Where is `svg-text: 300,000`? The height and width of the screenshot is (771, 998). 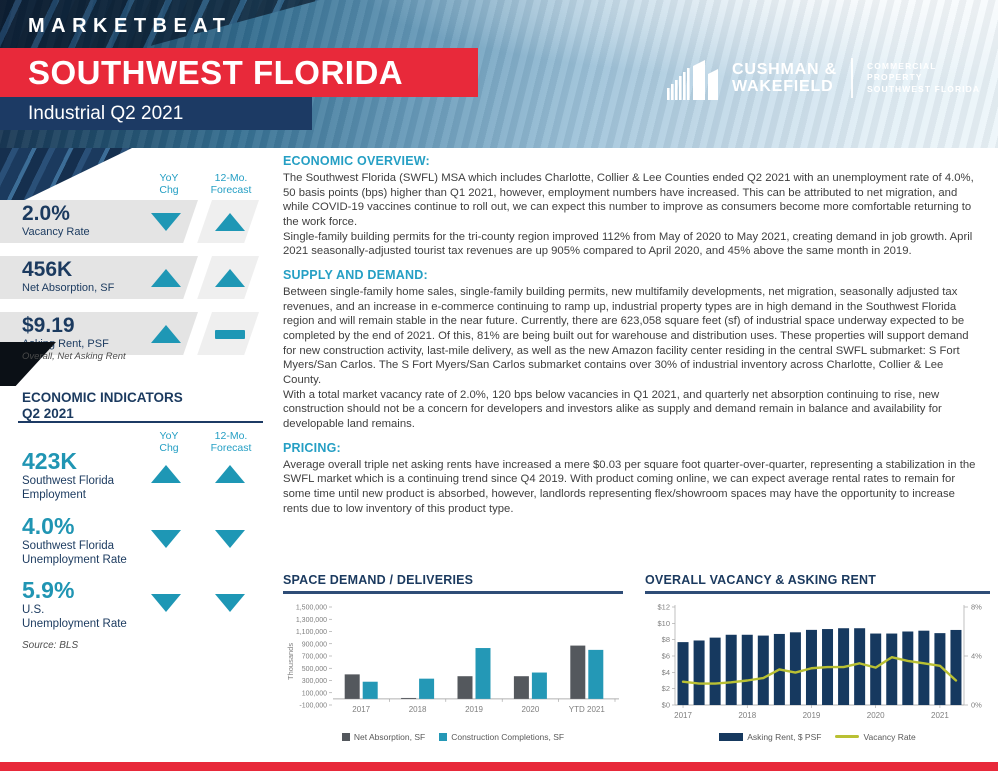 svg-text: 300,000 is located at coordinates (314, 681).